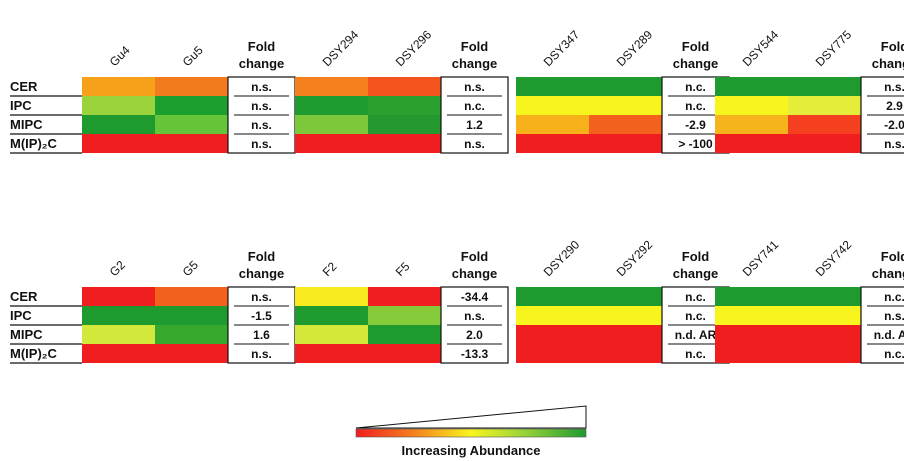 Image resolution: width=904 pixels, height=461 pixels. Describe the element at coordinates (475, 297) in the screenshot. I see `fold-change-value: -34.4` at that location.